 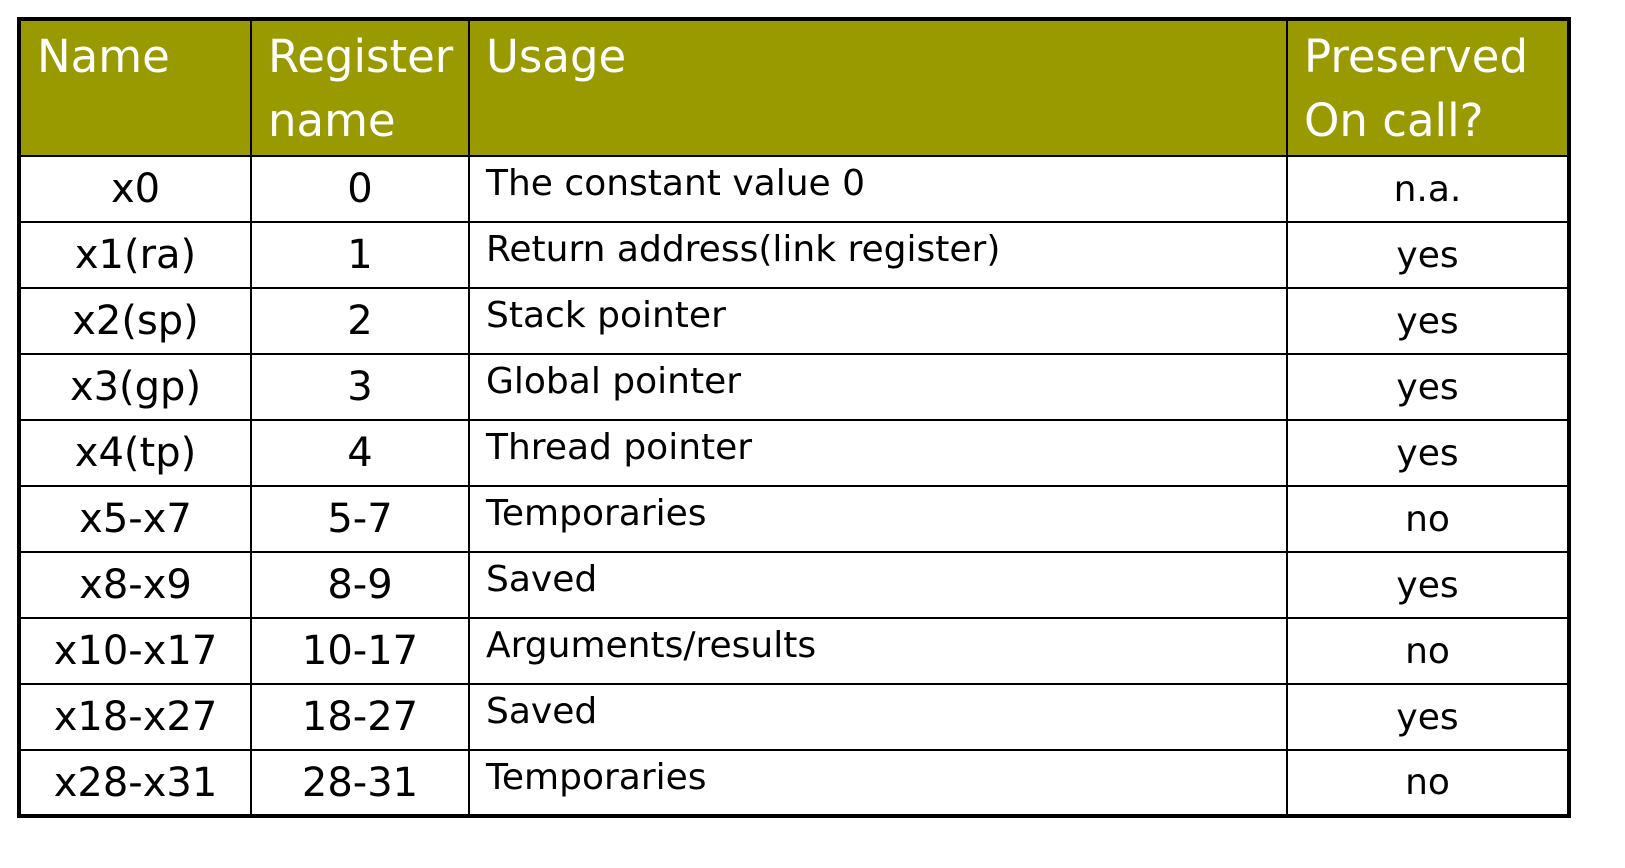 What do you see at coordinates (103, 56) in the screenshot?
I see `header-name-label: Name` at bounding box center [103, 56].